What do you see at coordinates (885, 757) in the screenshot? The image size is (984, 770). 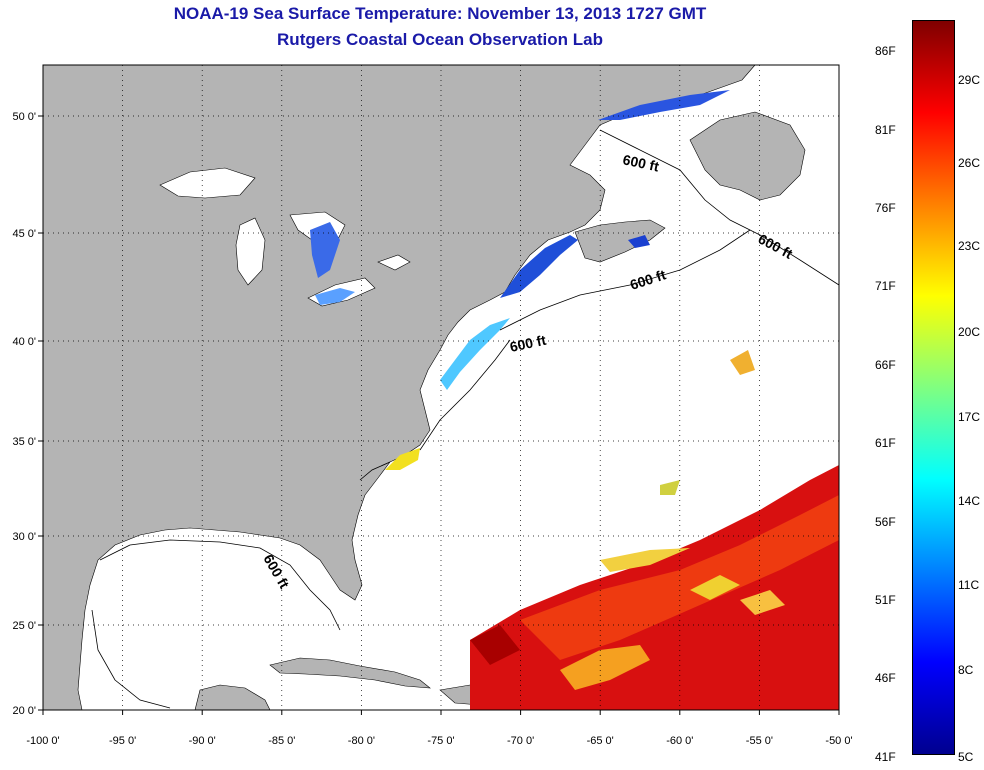 I see `colorbar-f-label: 41F` at bounding box center [885, 757].